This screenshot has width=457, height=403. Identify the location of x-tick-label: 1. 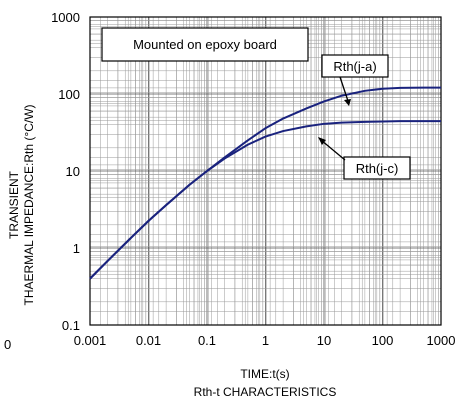
(265, 340).